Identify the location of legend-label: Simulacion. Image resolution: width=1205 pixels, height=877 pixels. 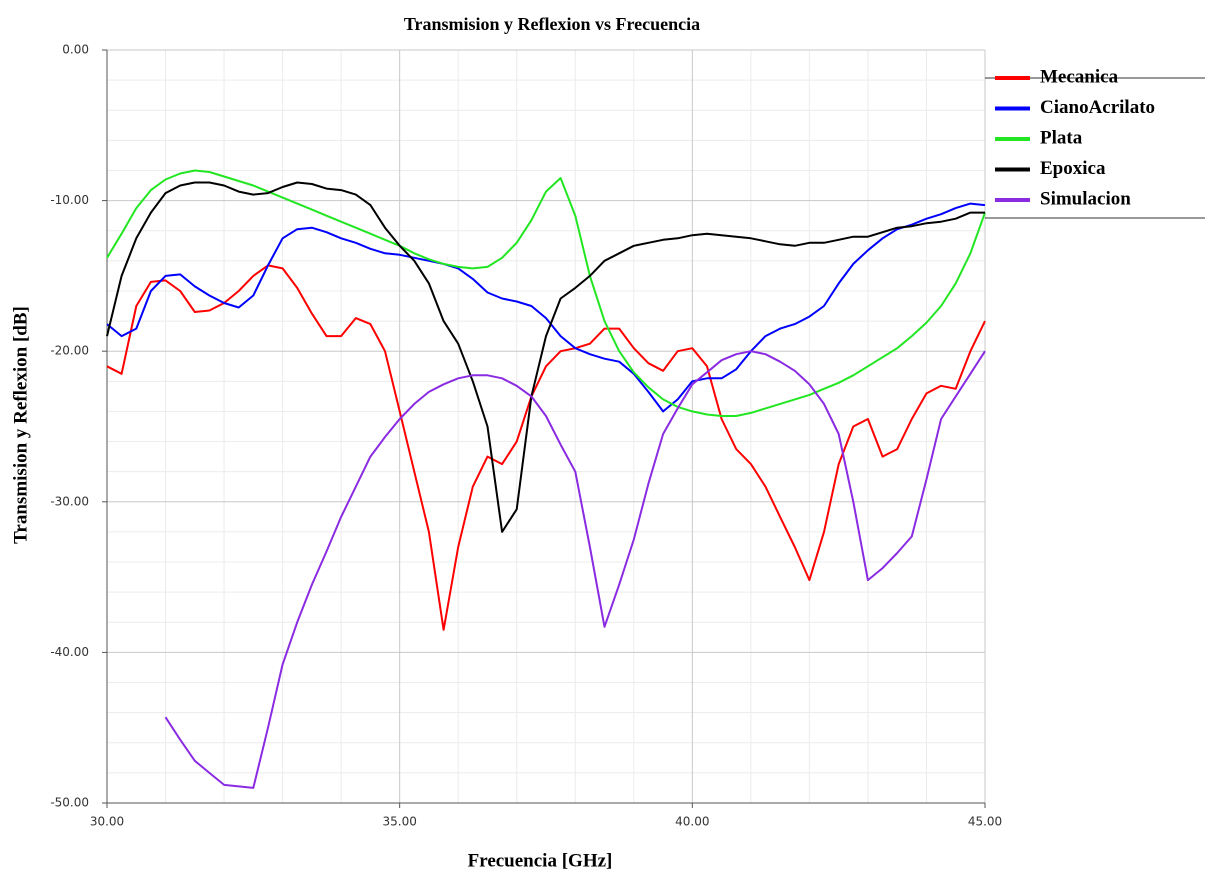
(1085, 198).